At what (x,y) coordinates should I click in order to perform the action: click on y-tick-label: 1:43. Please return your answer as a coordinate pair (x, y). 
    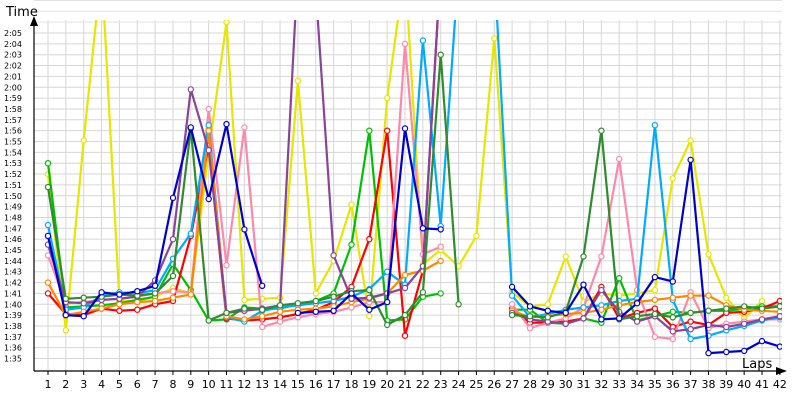
    Looking at the image, I should click on (13, 272).